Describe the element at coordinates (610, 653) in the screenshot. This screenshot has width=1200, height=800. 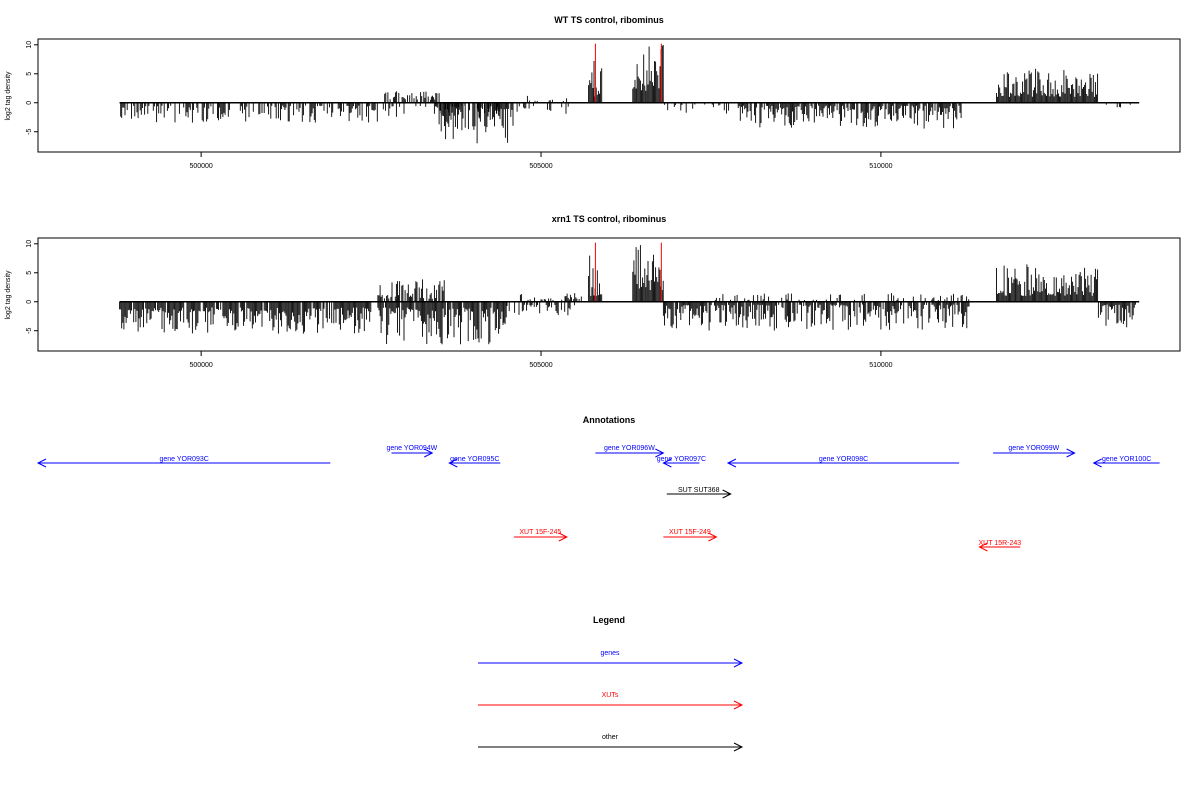
I see `legend-label: genes` at that location.